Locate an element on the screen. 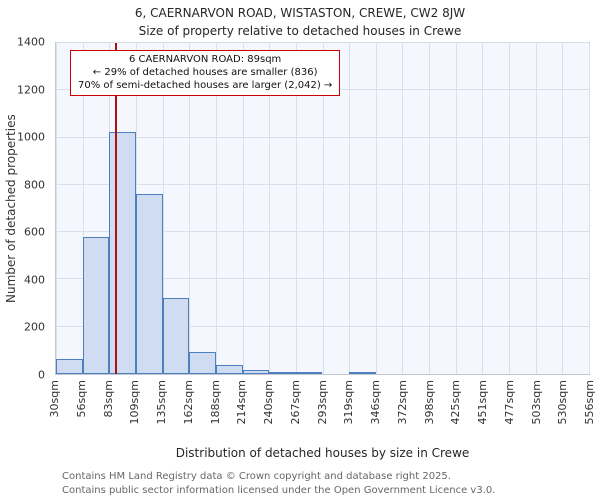 The width and height of the screenshot is (600, 500). x-tick-label: 83sqm is located at coordinates (108, 399).